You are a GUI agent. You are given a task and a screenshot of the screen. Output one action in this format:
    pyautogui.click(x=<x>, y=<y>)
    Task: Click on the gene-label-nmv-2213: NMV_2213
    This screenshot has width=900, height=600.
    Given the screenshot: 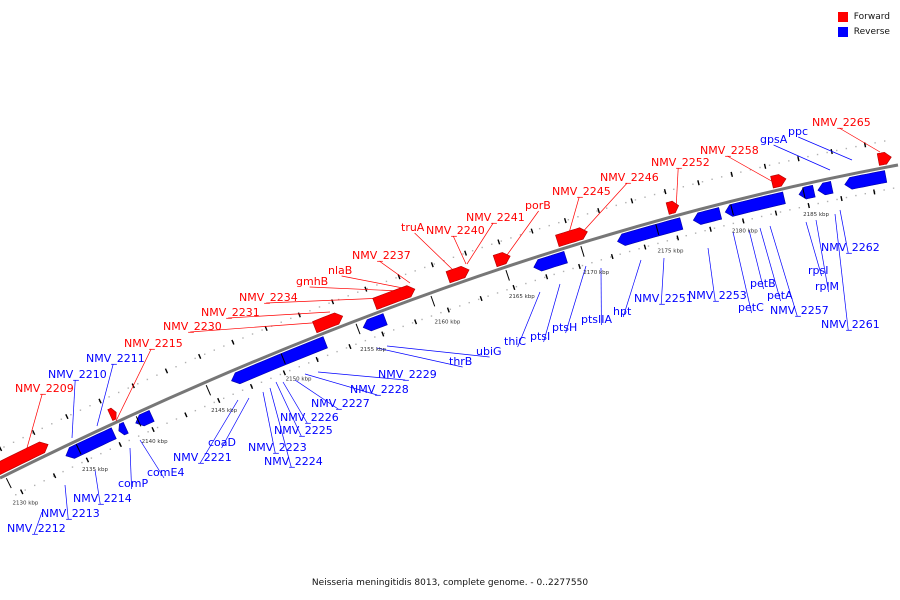 What is the action you would take?
    pyautogui.click(x=70, y=513)
    